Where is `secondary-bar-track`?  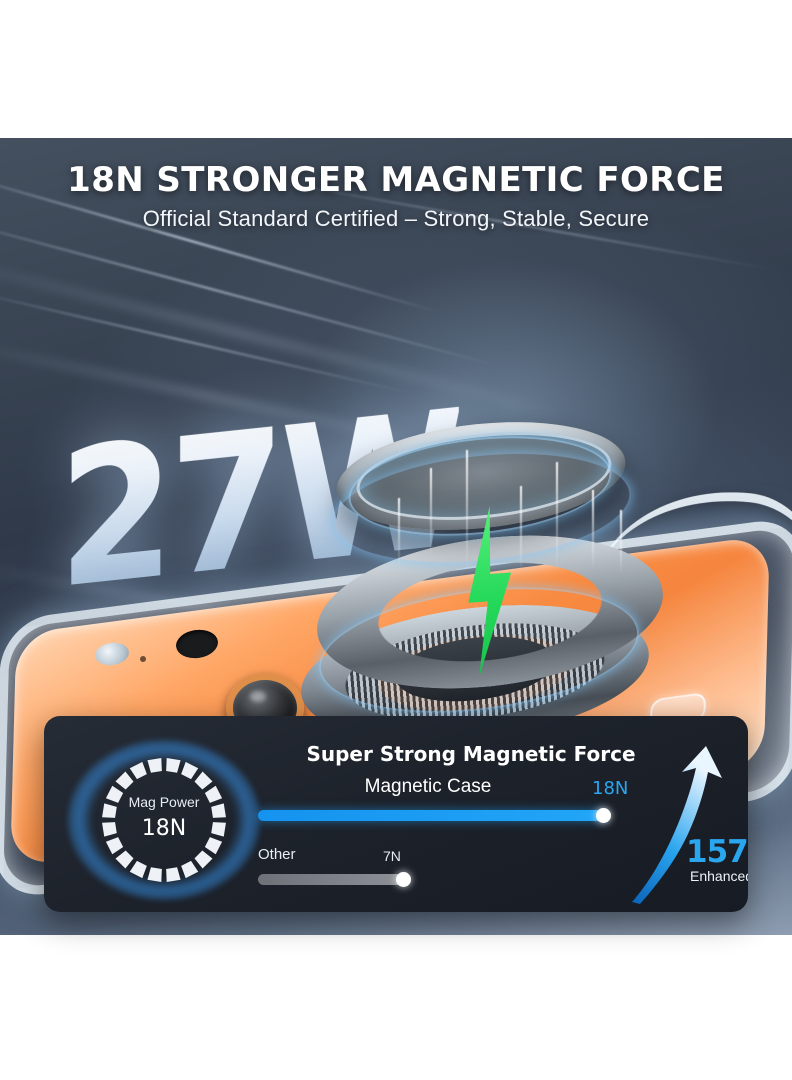
secondary-bar-track is located at coordinates (334, 879).